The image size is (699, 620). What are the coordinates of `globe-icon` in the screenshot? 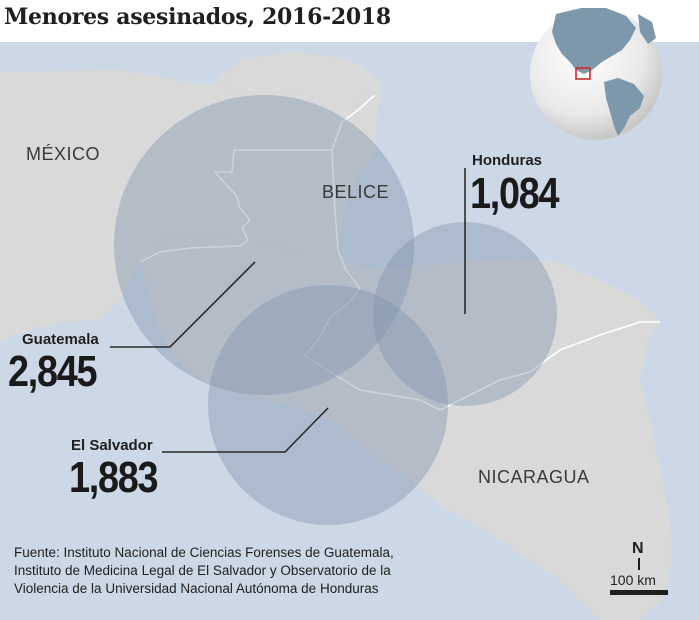 It's located at (596, 74).